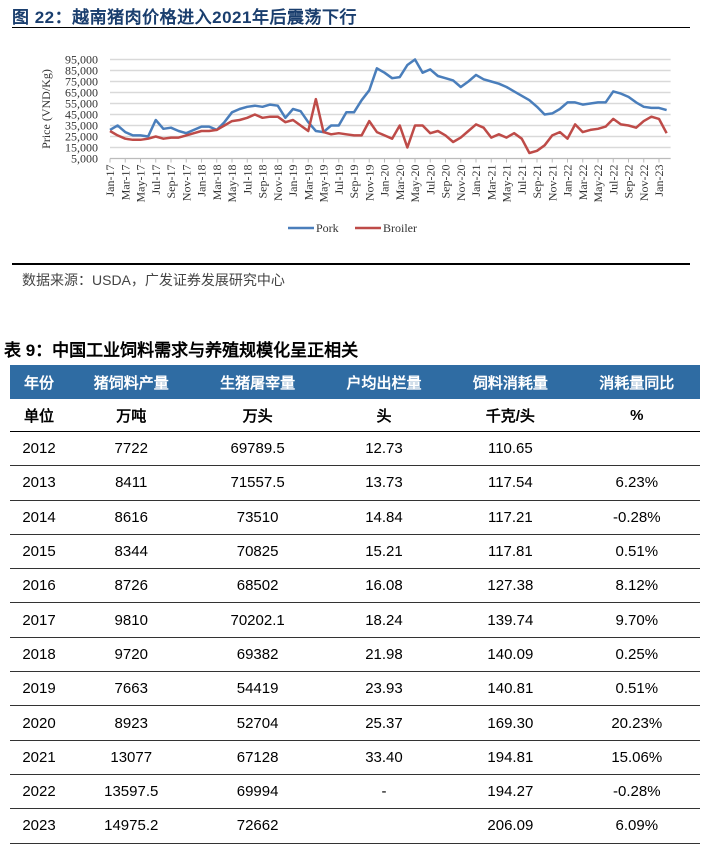  I want to click on table-cell: 6.23%, so click(637, 483).